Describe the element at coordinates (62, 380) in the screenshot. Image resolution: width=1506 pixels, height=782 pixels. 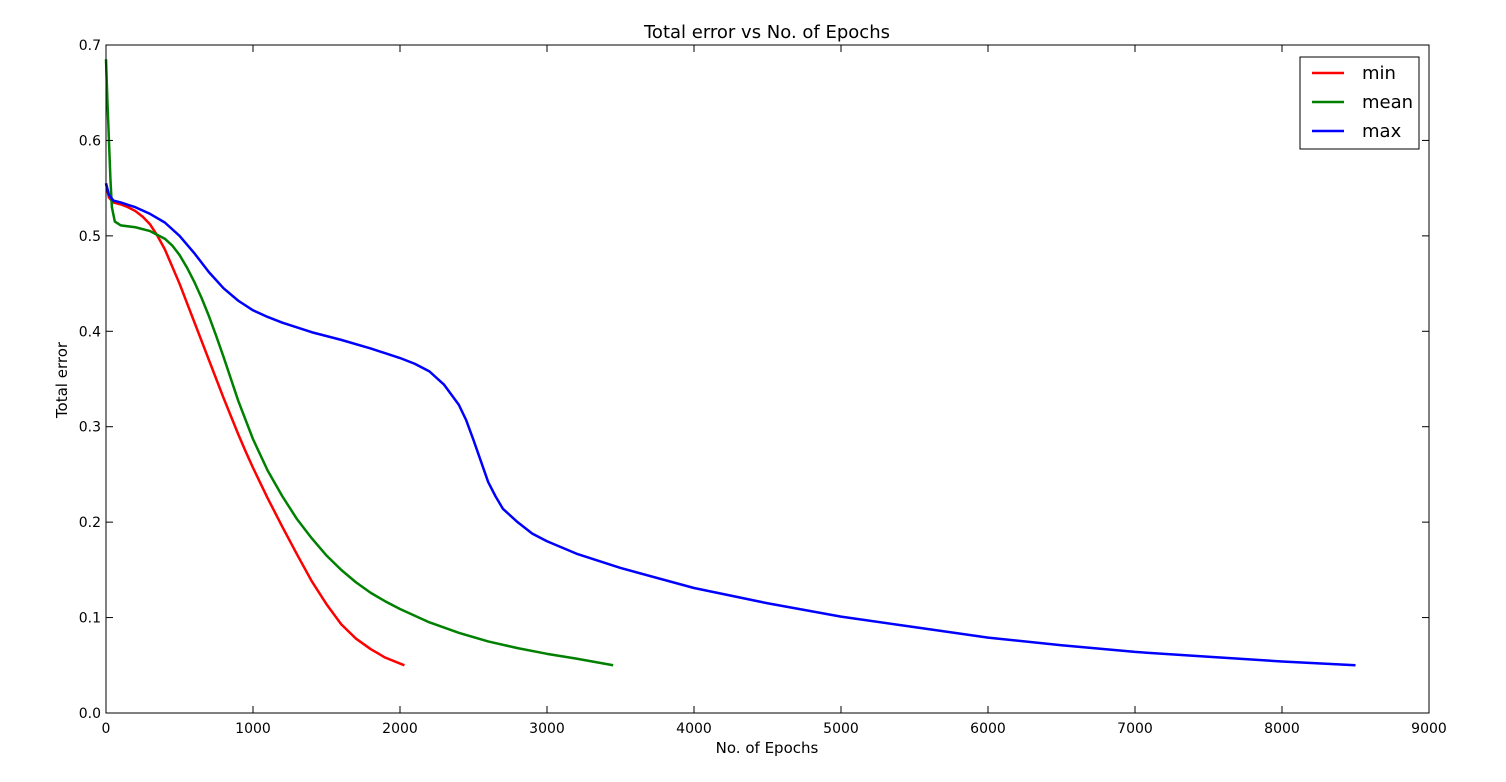
I see `y-axis-title: Total error` at that location.